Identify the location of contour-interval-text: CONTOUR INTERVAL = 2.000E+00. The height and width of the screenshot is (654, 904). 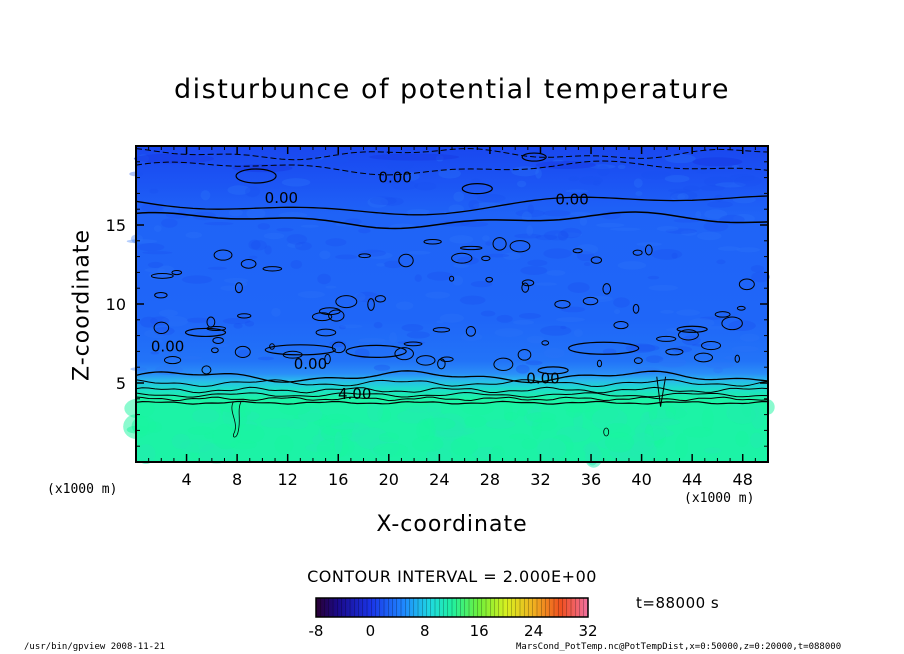
(452, 576).